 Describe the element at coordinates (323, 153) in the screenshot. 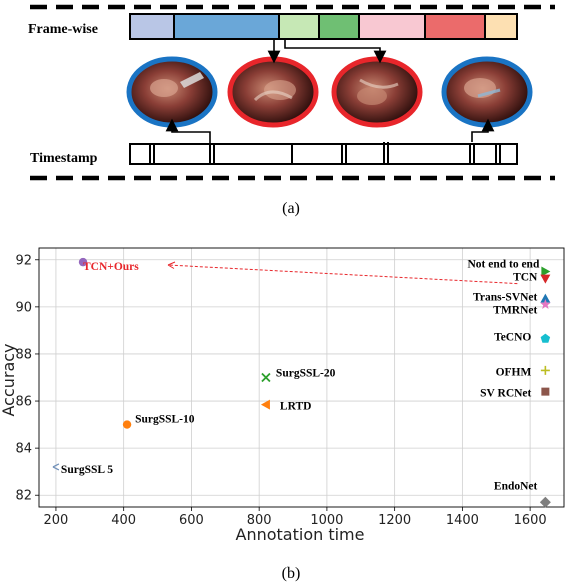

I see `timestamp-bar` at that location.